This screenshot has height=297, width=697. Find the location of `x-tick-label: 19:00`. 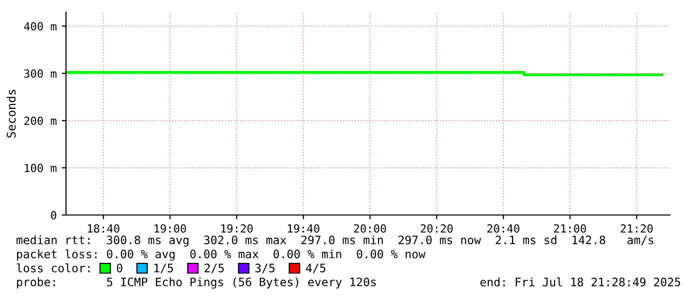

x-tick-label: 19:00 is located at coordinates (170, 228).